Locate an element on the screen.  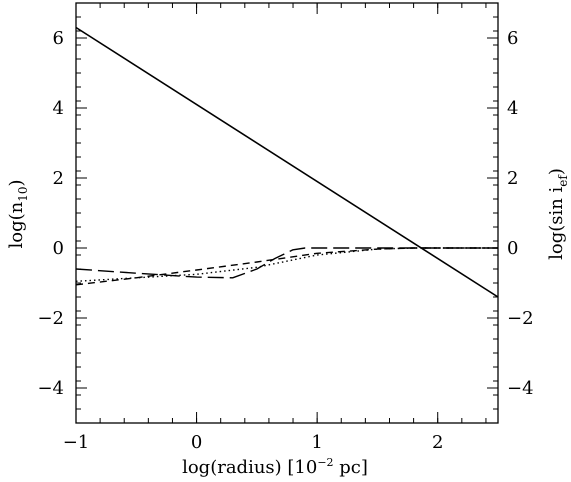
x-tick-label: 2 is located at coordinates (437, 442).